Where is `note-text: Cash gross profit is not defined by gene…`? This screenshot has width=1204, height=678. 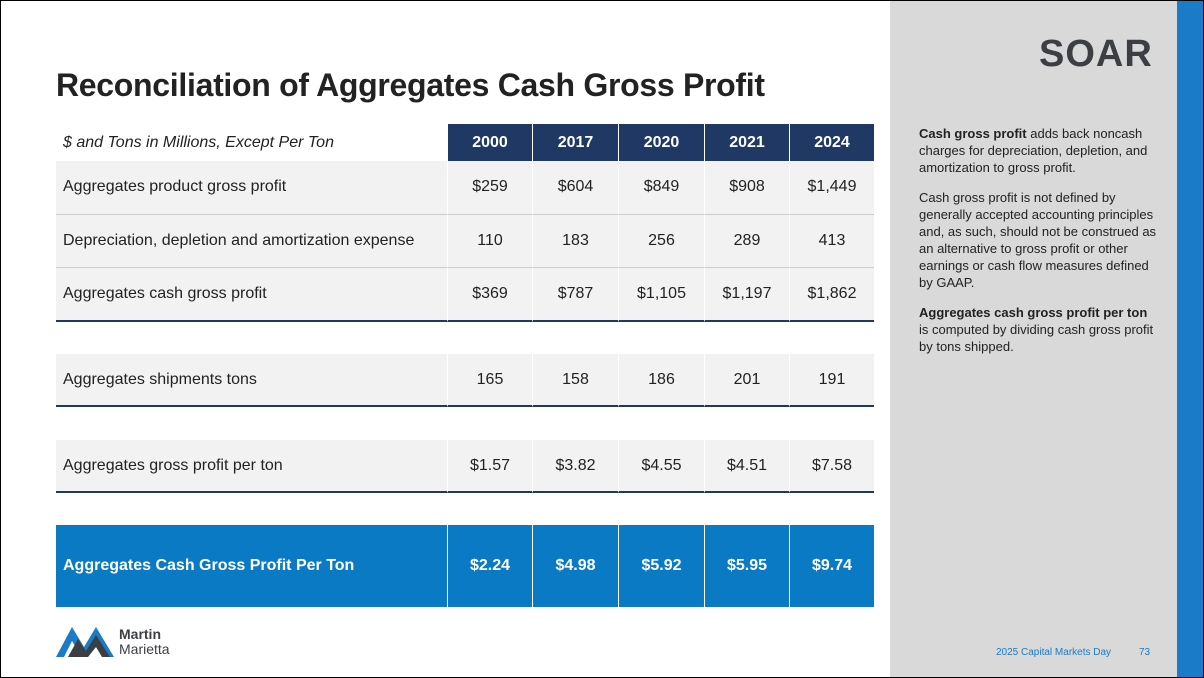
note-text: Cash gross profit is not defined by gene… is located at coordinates (1038, 240).